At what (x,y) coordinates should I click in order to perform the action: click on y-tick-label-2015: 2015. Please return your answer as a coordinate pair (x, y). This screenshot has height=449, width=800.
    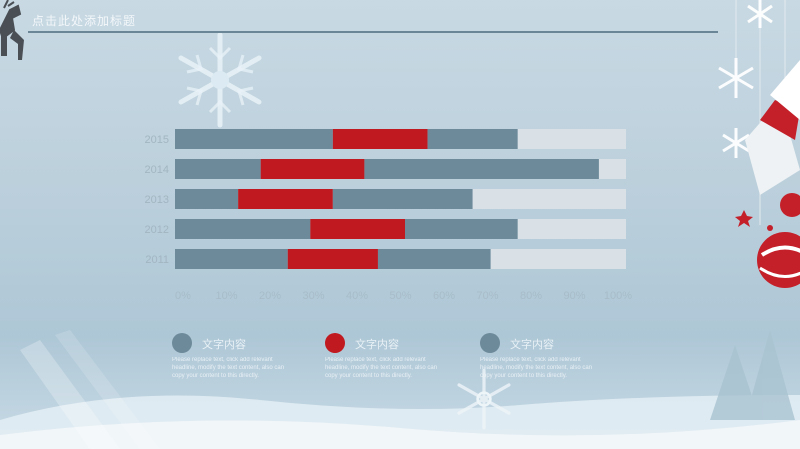
    Looking at the image, I should click on (157, 140).